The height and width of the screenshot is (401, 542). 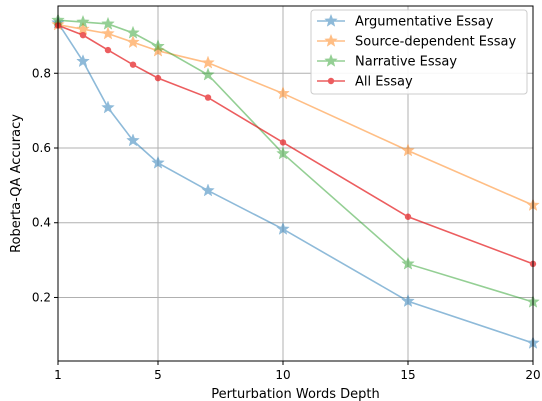 What do you see at coordinates (406, 62) in the screenshot?
I see `legend-label: Narrative Essay` at bounding box center [406, 62].